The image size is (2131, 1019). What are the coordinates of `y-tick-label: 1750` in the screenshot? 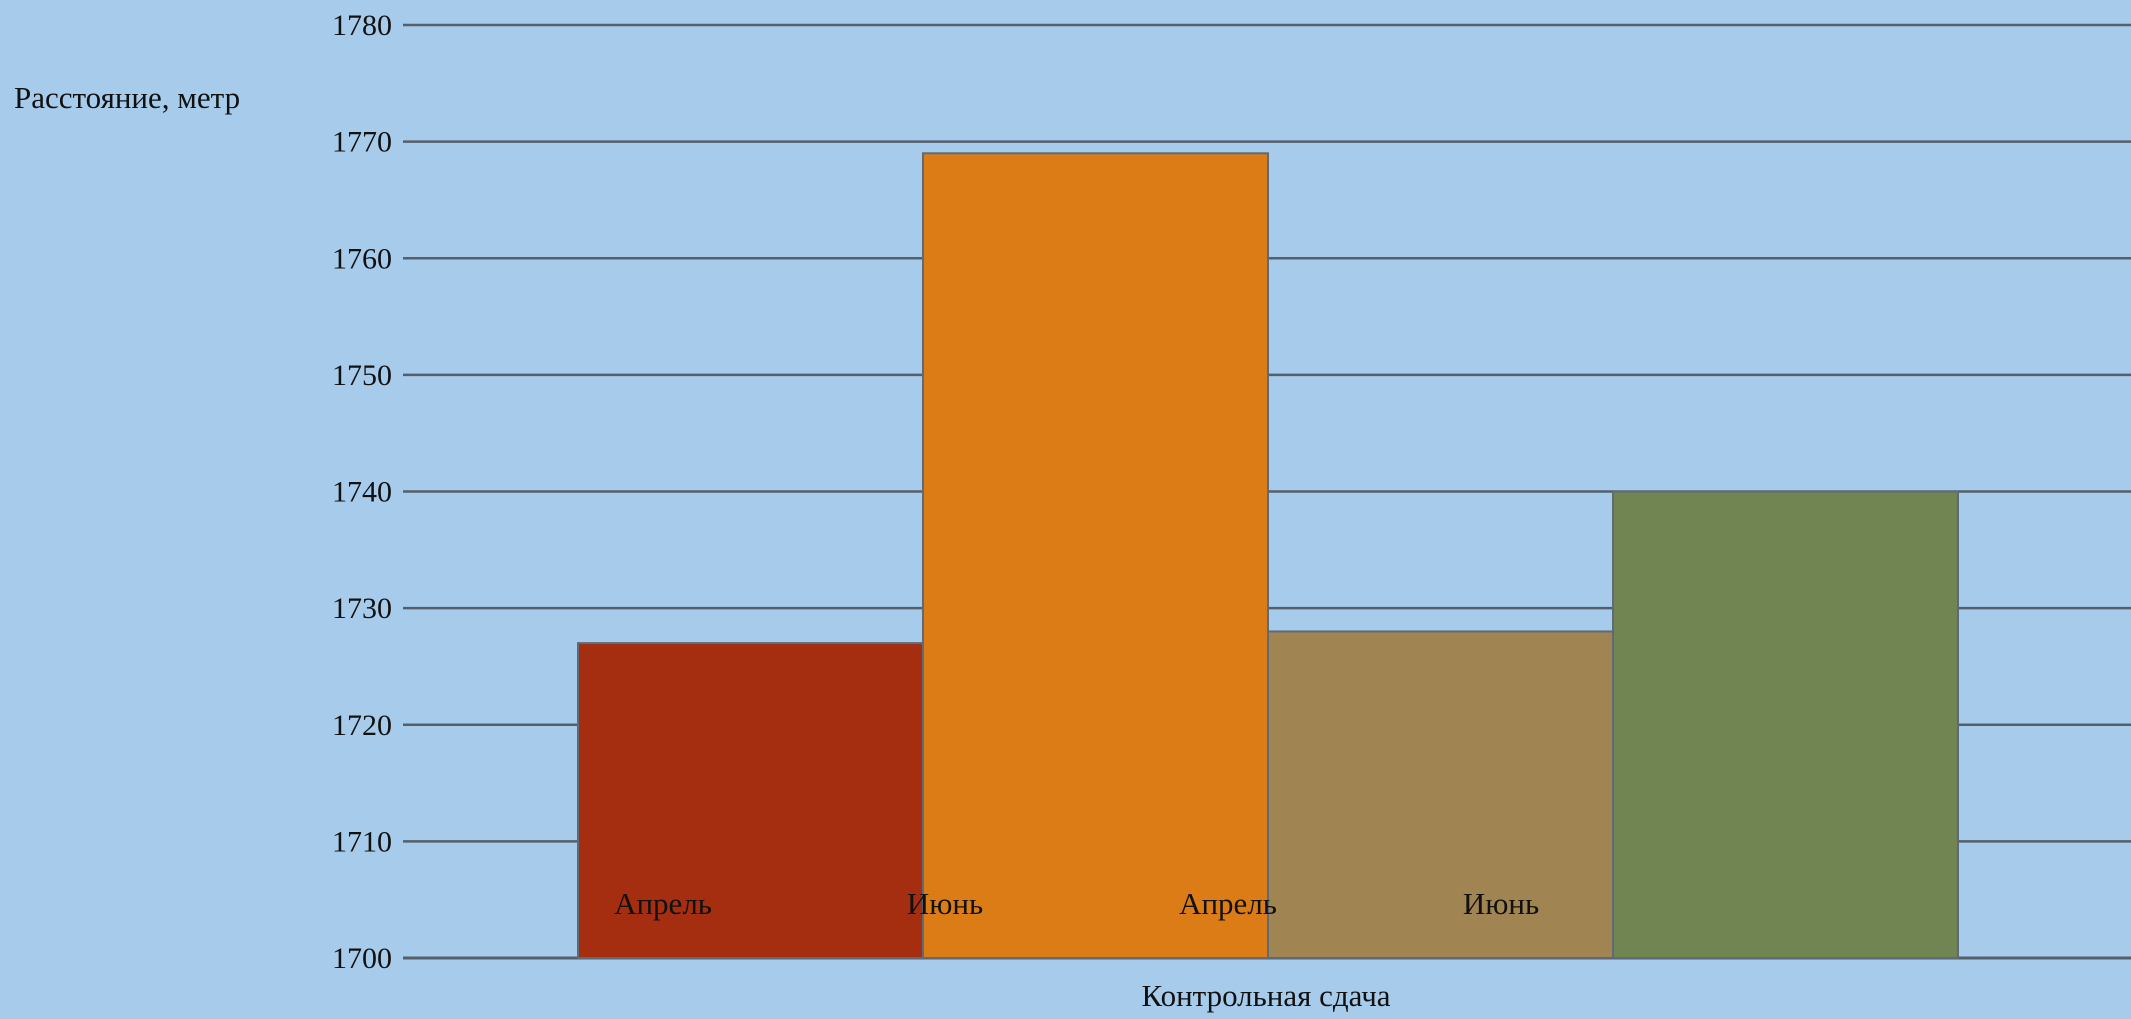 It's located at (362, 375).